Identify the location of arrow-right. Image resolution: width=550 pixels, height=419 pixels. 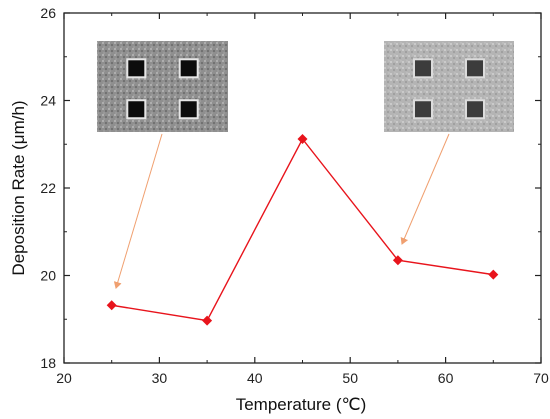
(425, 189).